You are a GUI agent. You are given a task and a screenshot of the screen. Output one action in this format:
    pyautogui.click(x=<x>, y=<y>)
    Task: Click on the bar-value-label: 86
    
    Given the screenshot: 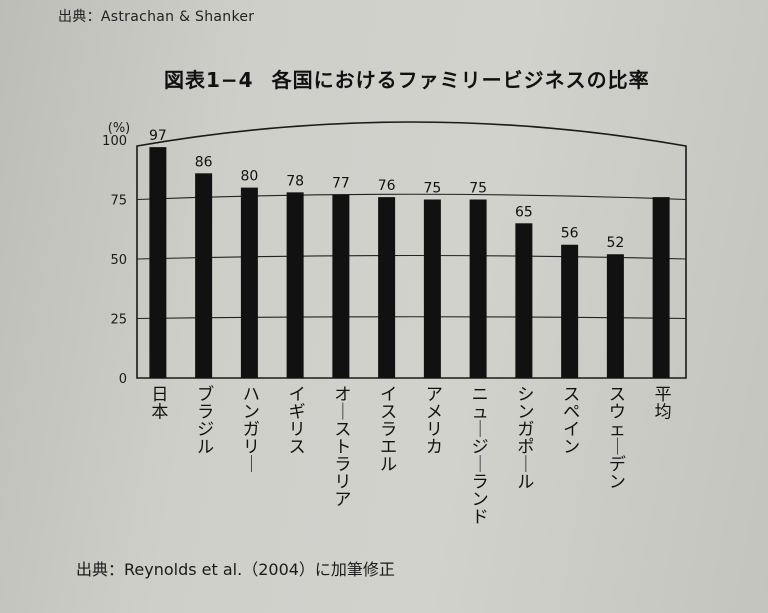 What is the action you would take?
    pyautogui.click(x=204, y=162)
    